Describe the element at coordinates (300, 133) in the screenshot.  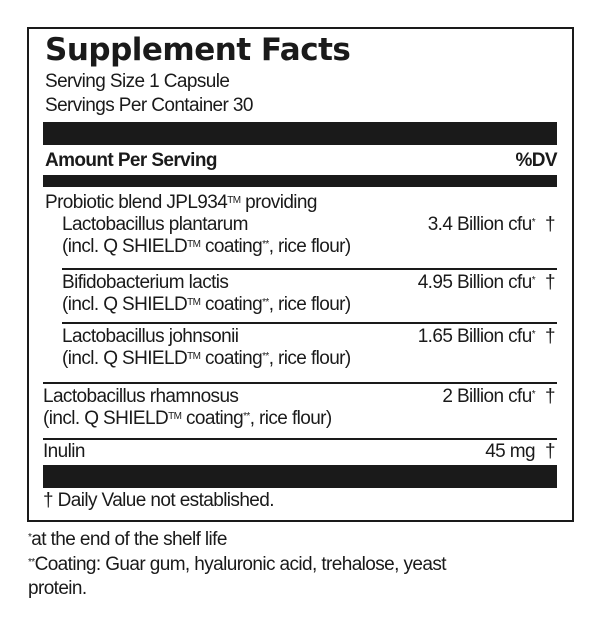
I see `thick-divider` at that location.